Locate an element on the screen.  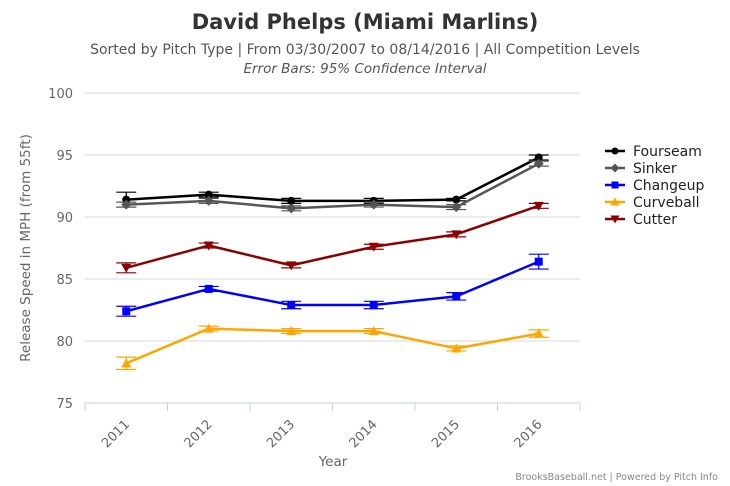
data-point-cutter-2011 is located at coordinates (126, 268).